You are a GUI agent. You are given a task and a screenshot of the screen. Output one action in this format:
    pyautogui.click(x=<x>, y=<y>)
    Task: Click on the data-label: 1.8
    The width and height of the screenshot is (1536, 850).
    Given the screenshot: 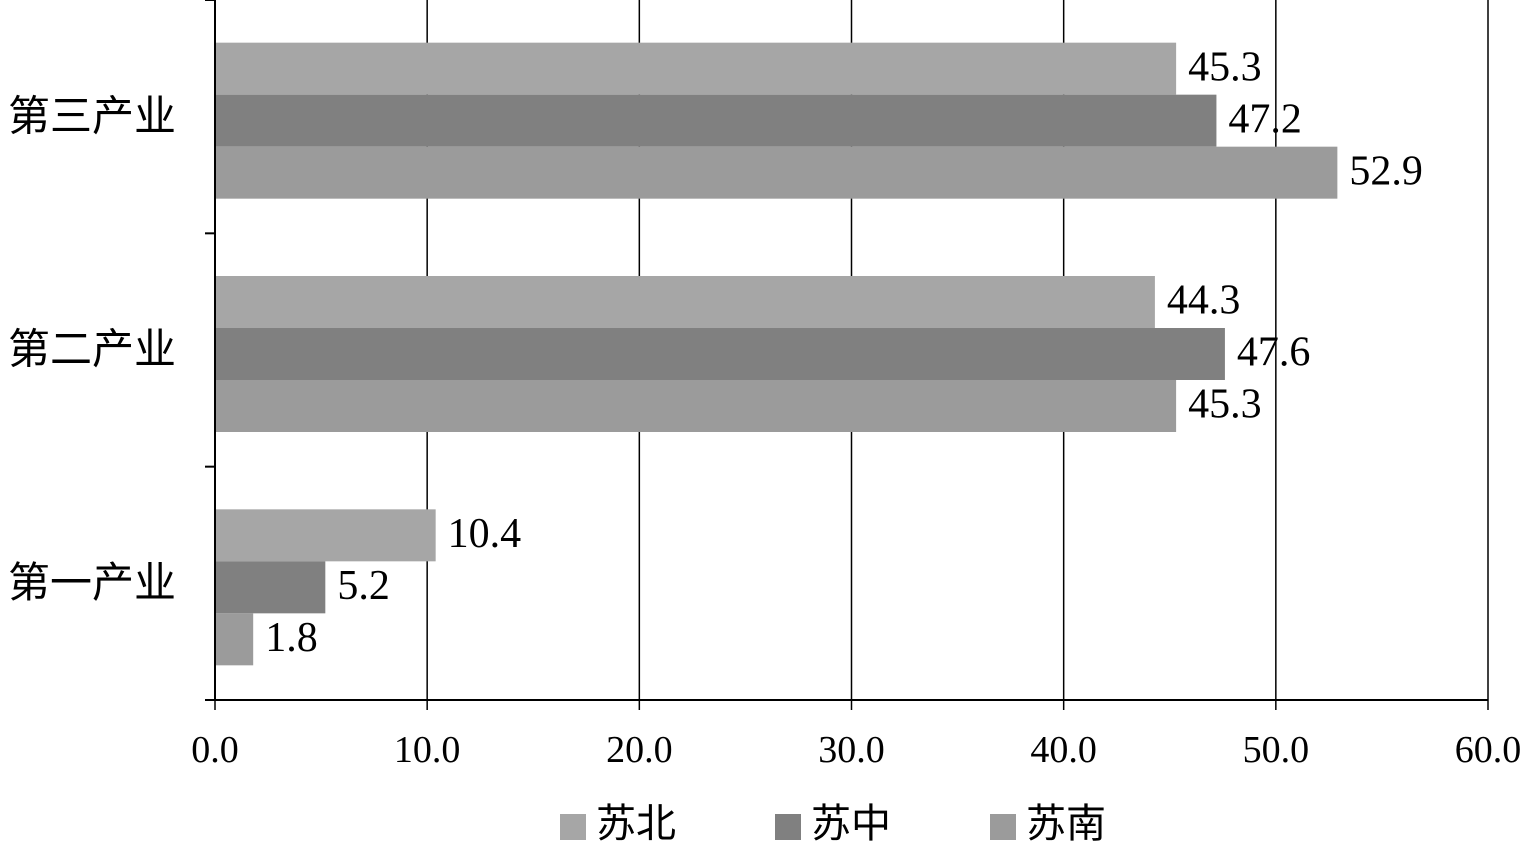 What is the action you would take?
    pyautogui.click(x=291, y=638)
    